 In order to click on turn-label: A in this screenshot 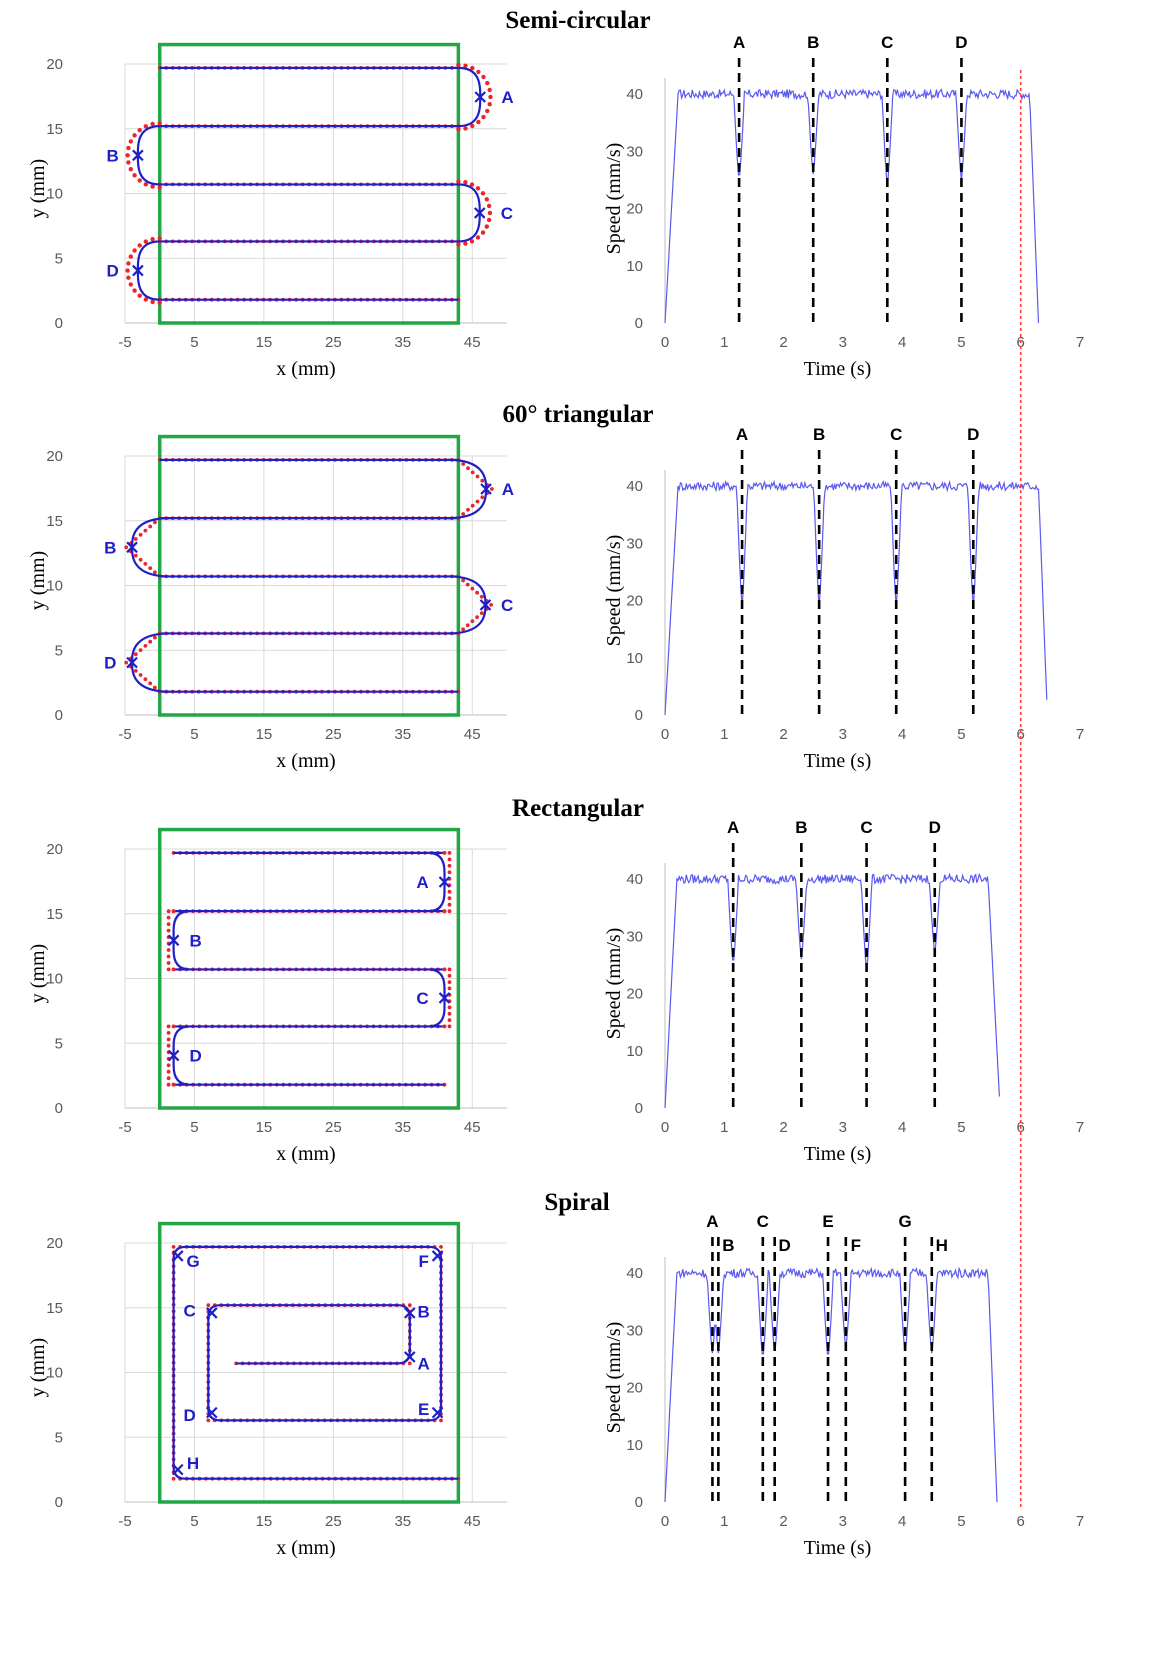, I will do `click(508, 489)`.